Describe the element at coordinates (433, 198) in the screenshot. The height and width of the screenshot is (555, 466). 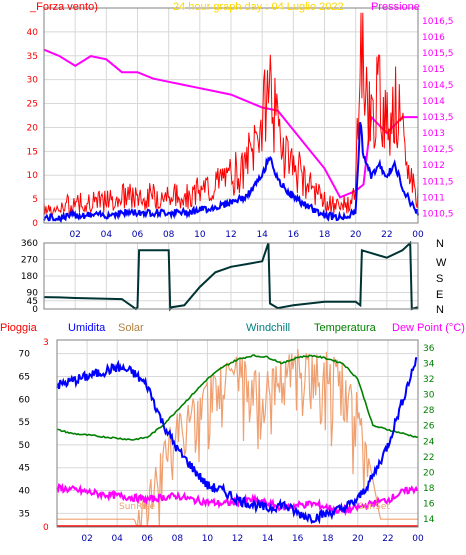
I see `pressure-y-tick-label: 1011` at that location.